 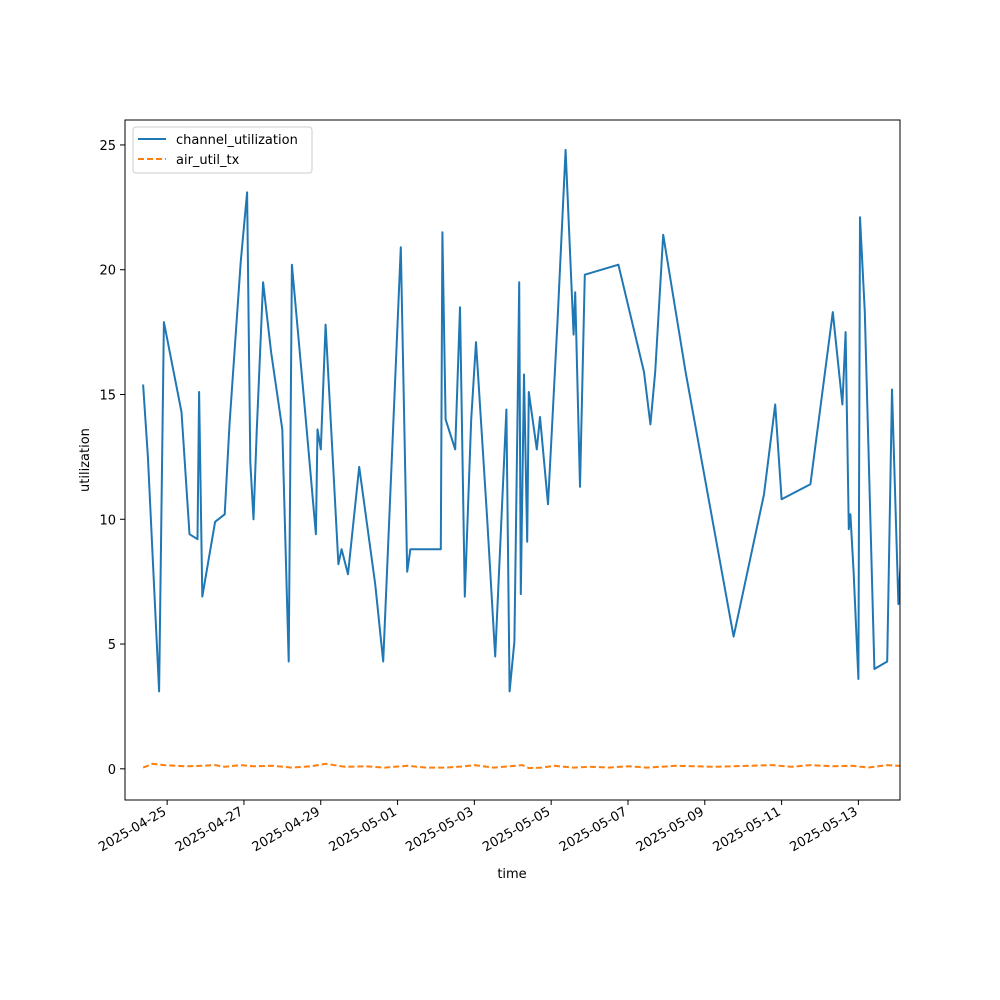 I want to click on legend-box, so click(x=222, y=150).